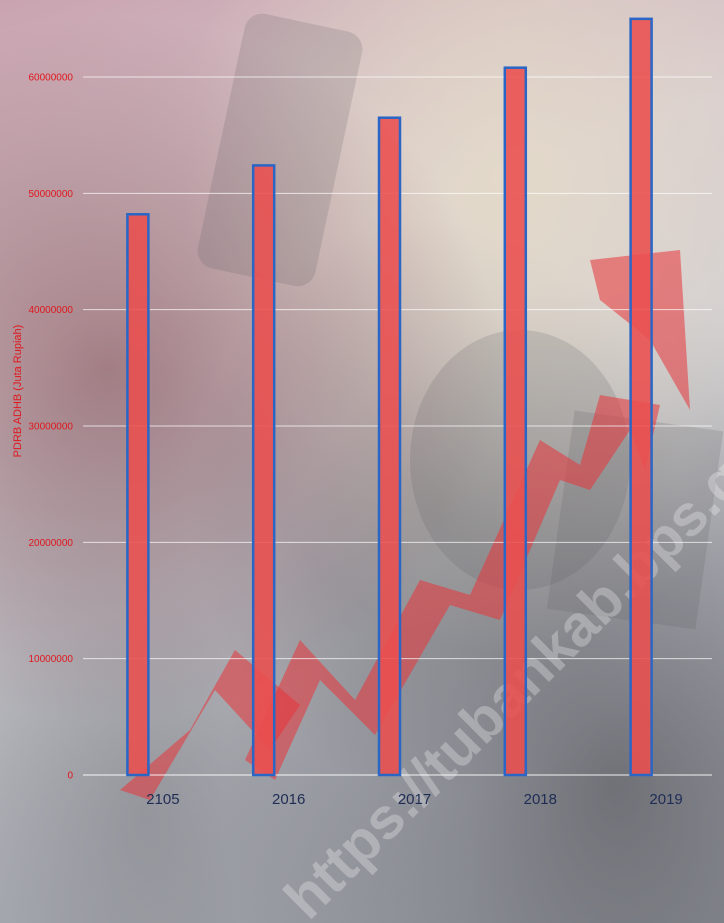 Image resolution: width=724 pixels, height=923 pixels. Describe the element at coordinates (665, 799) in the screenshot. I see `x-tick-label-2019: 2019` at that location.